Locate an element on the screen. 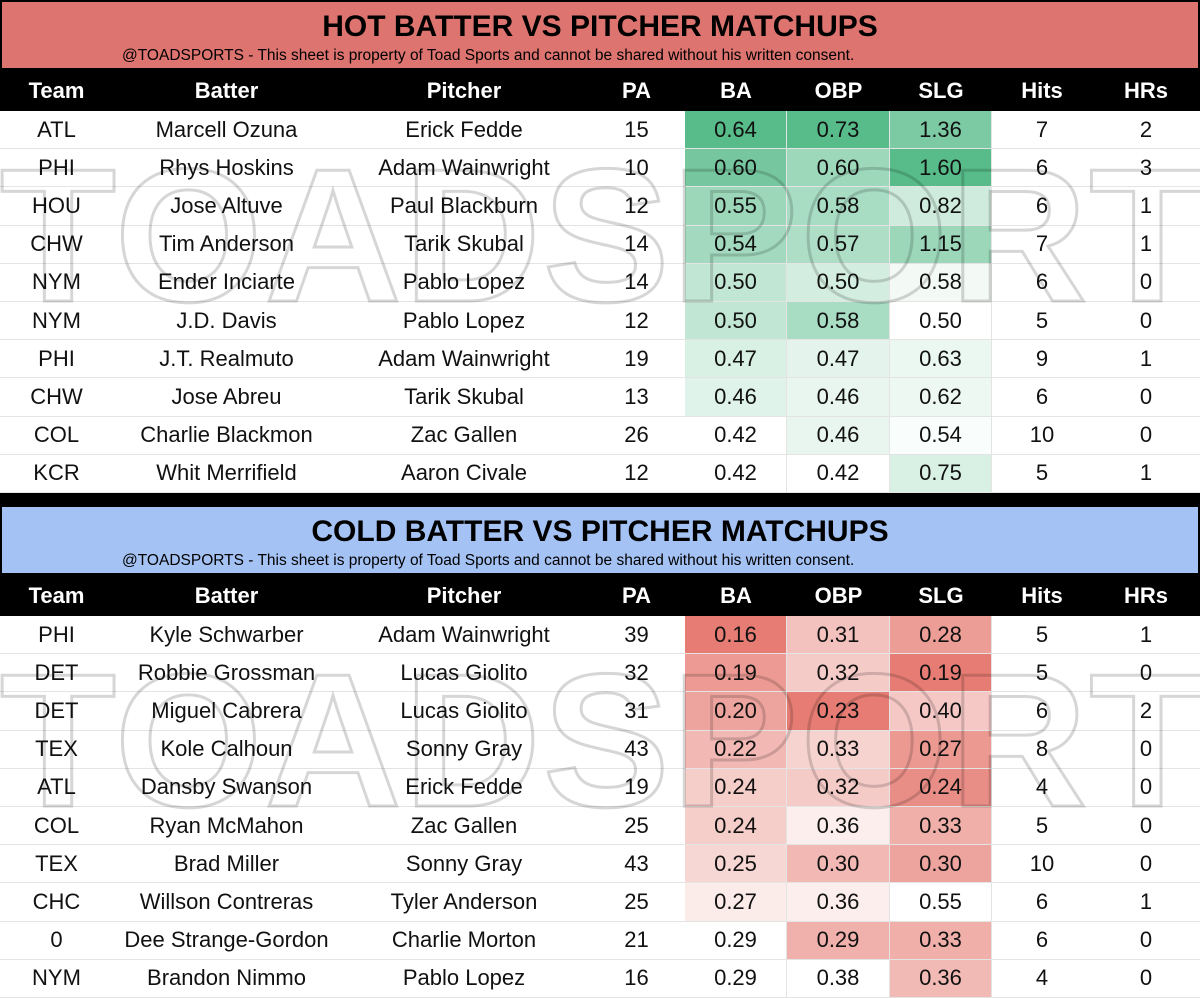 This screenshot has height=998, width=1200. column-header: OBP is located at coordinates (838, 90).